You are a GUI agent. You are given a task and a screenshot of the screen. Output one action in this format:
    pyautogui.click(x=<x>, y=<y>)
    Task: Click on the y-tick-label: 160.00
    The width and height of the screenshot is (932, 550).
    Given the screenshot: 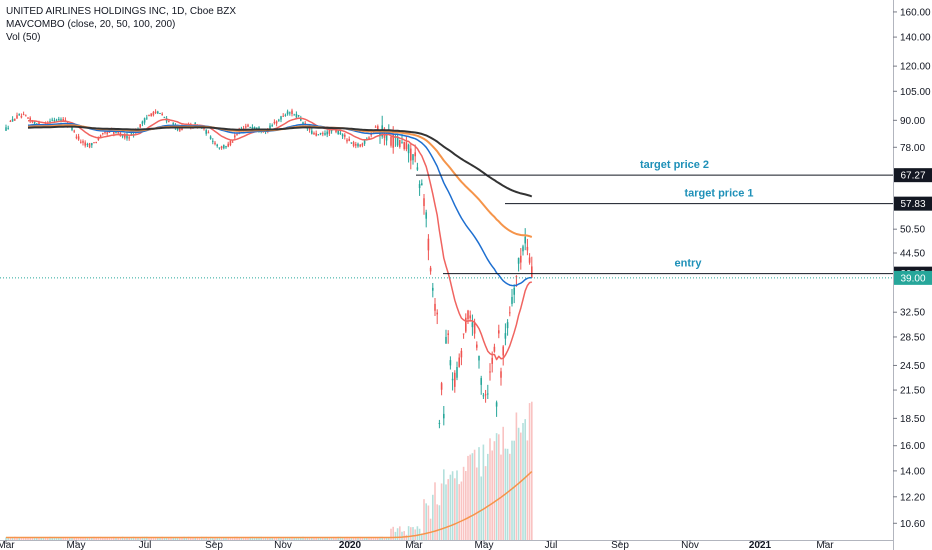 What is the action you would take?
    pyautogui.click(x=915, y=12)
    